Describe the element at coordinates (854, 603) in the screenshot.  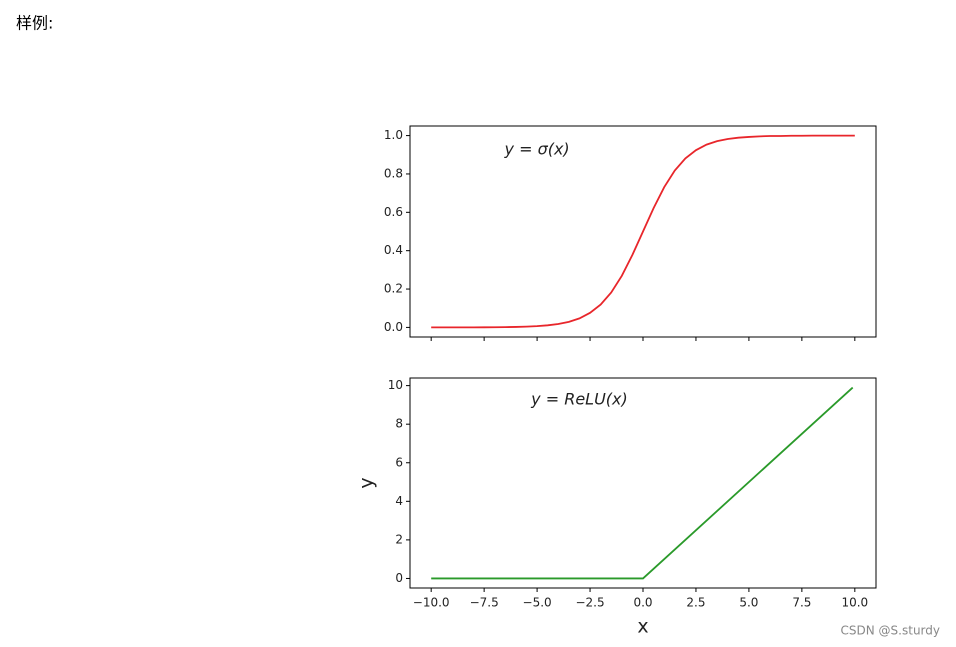
I see `x-tick-label: 10.0` at that location.